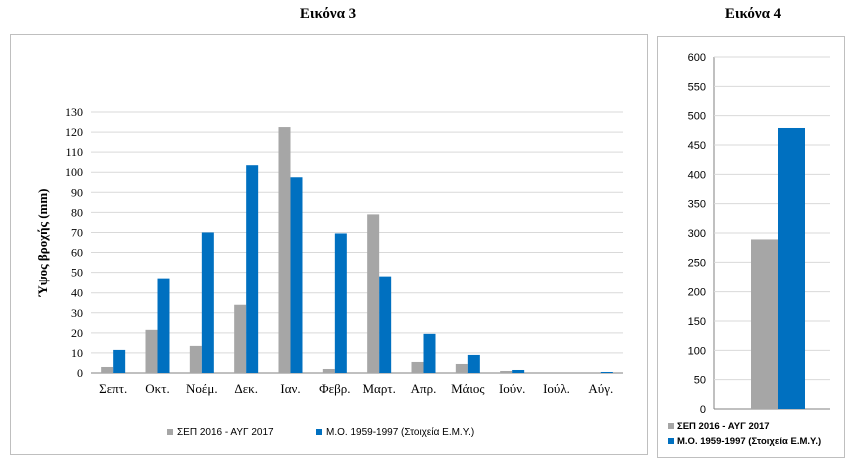  What do you see at coordinates (468, 388) in the screenshot?
I see `x-tick-label: Μάιος` at bounding box center [468, 388].